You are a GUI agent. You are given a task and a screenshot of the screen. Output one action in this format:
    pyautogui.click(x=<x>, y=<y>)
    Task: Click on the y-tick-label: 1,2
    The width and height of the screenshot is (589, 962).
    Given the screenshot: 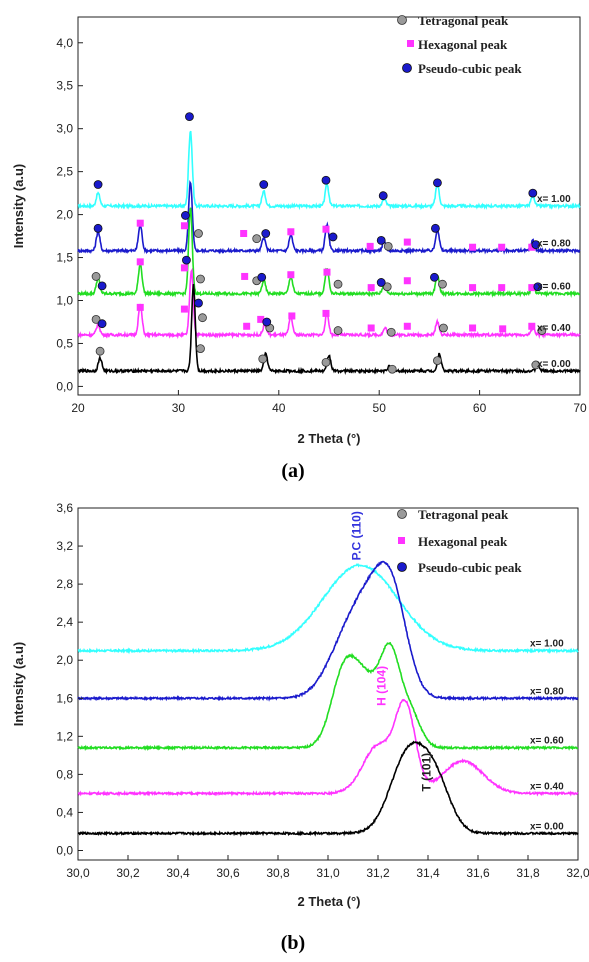 What is the action you would take?
    pyautogui.click(x=64, y=736)
    